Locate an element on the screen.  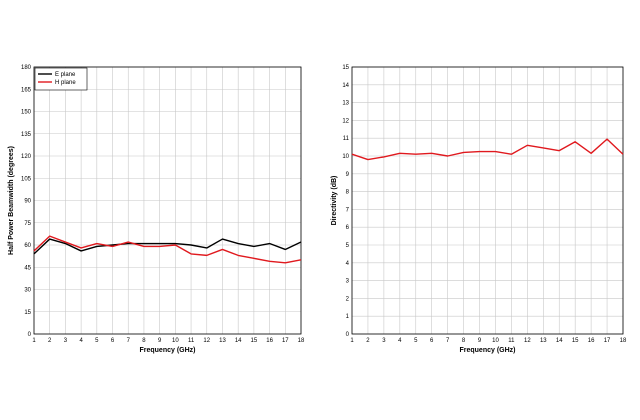
beamwidth-x-tick-label: 17 is located at coordinates (285, 341).